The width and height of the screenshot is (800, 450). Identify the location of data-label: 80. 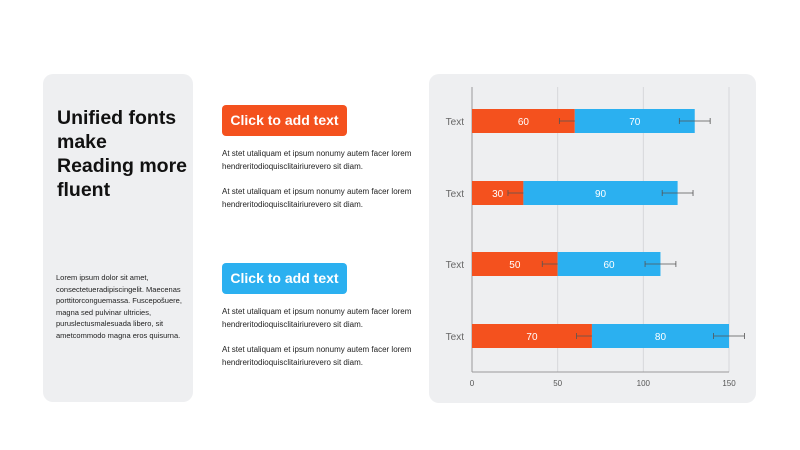
(661, 337).